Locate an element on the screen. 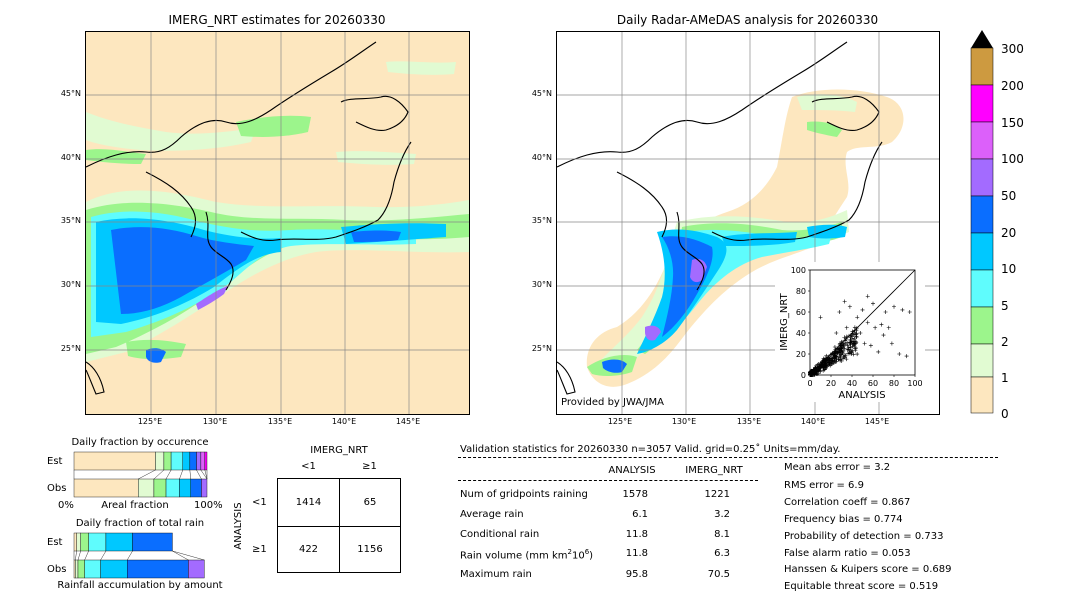  contingency-row-header: ≥1 is located at coordinates (259, 549).